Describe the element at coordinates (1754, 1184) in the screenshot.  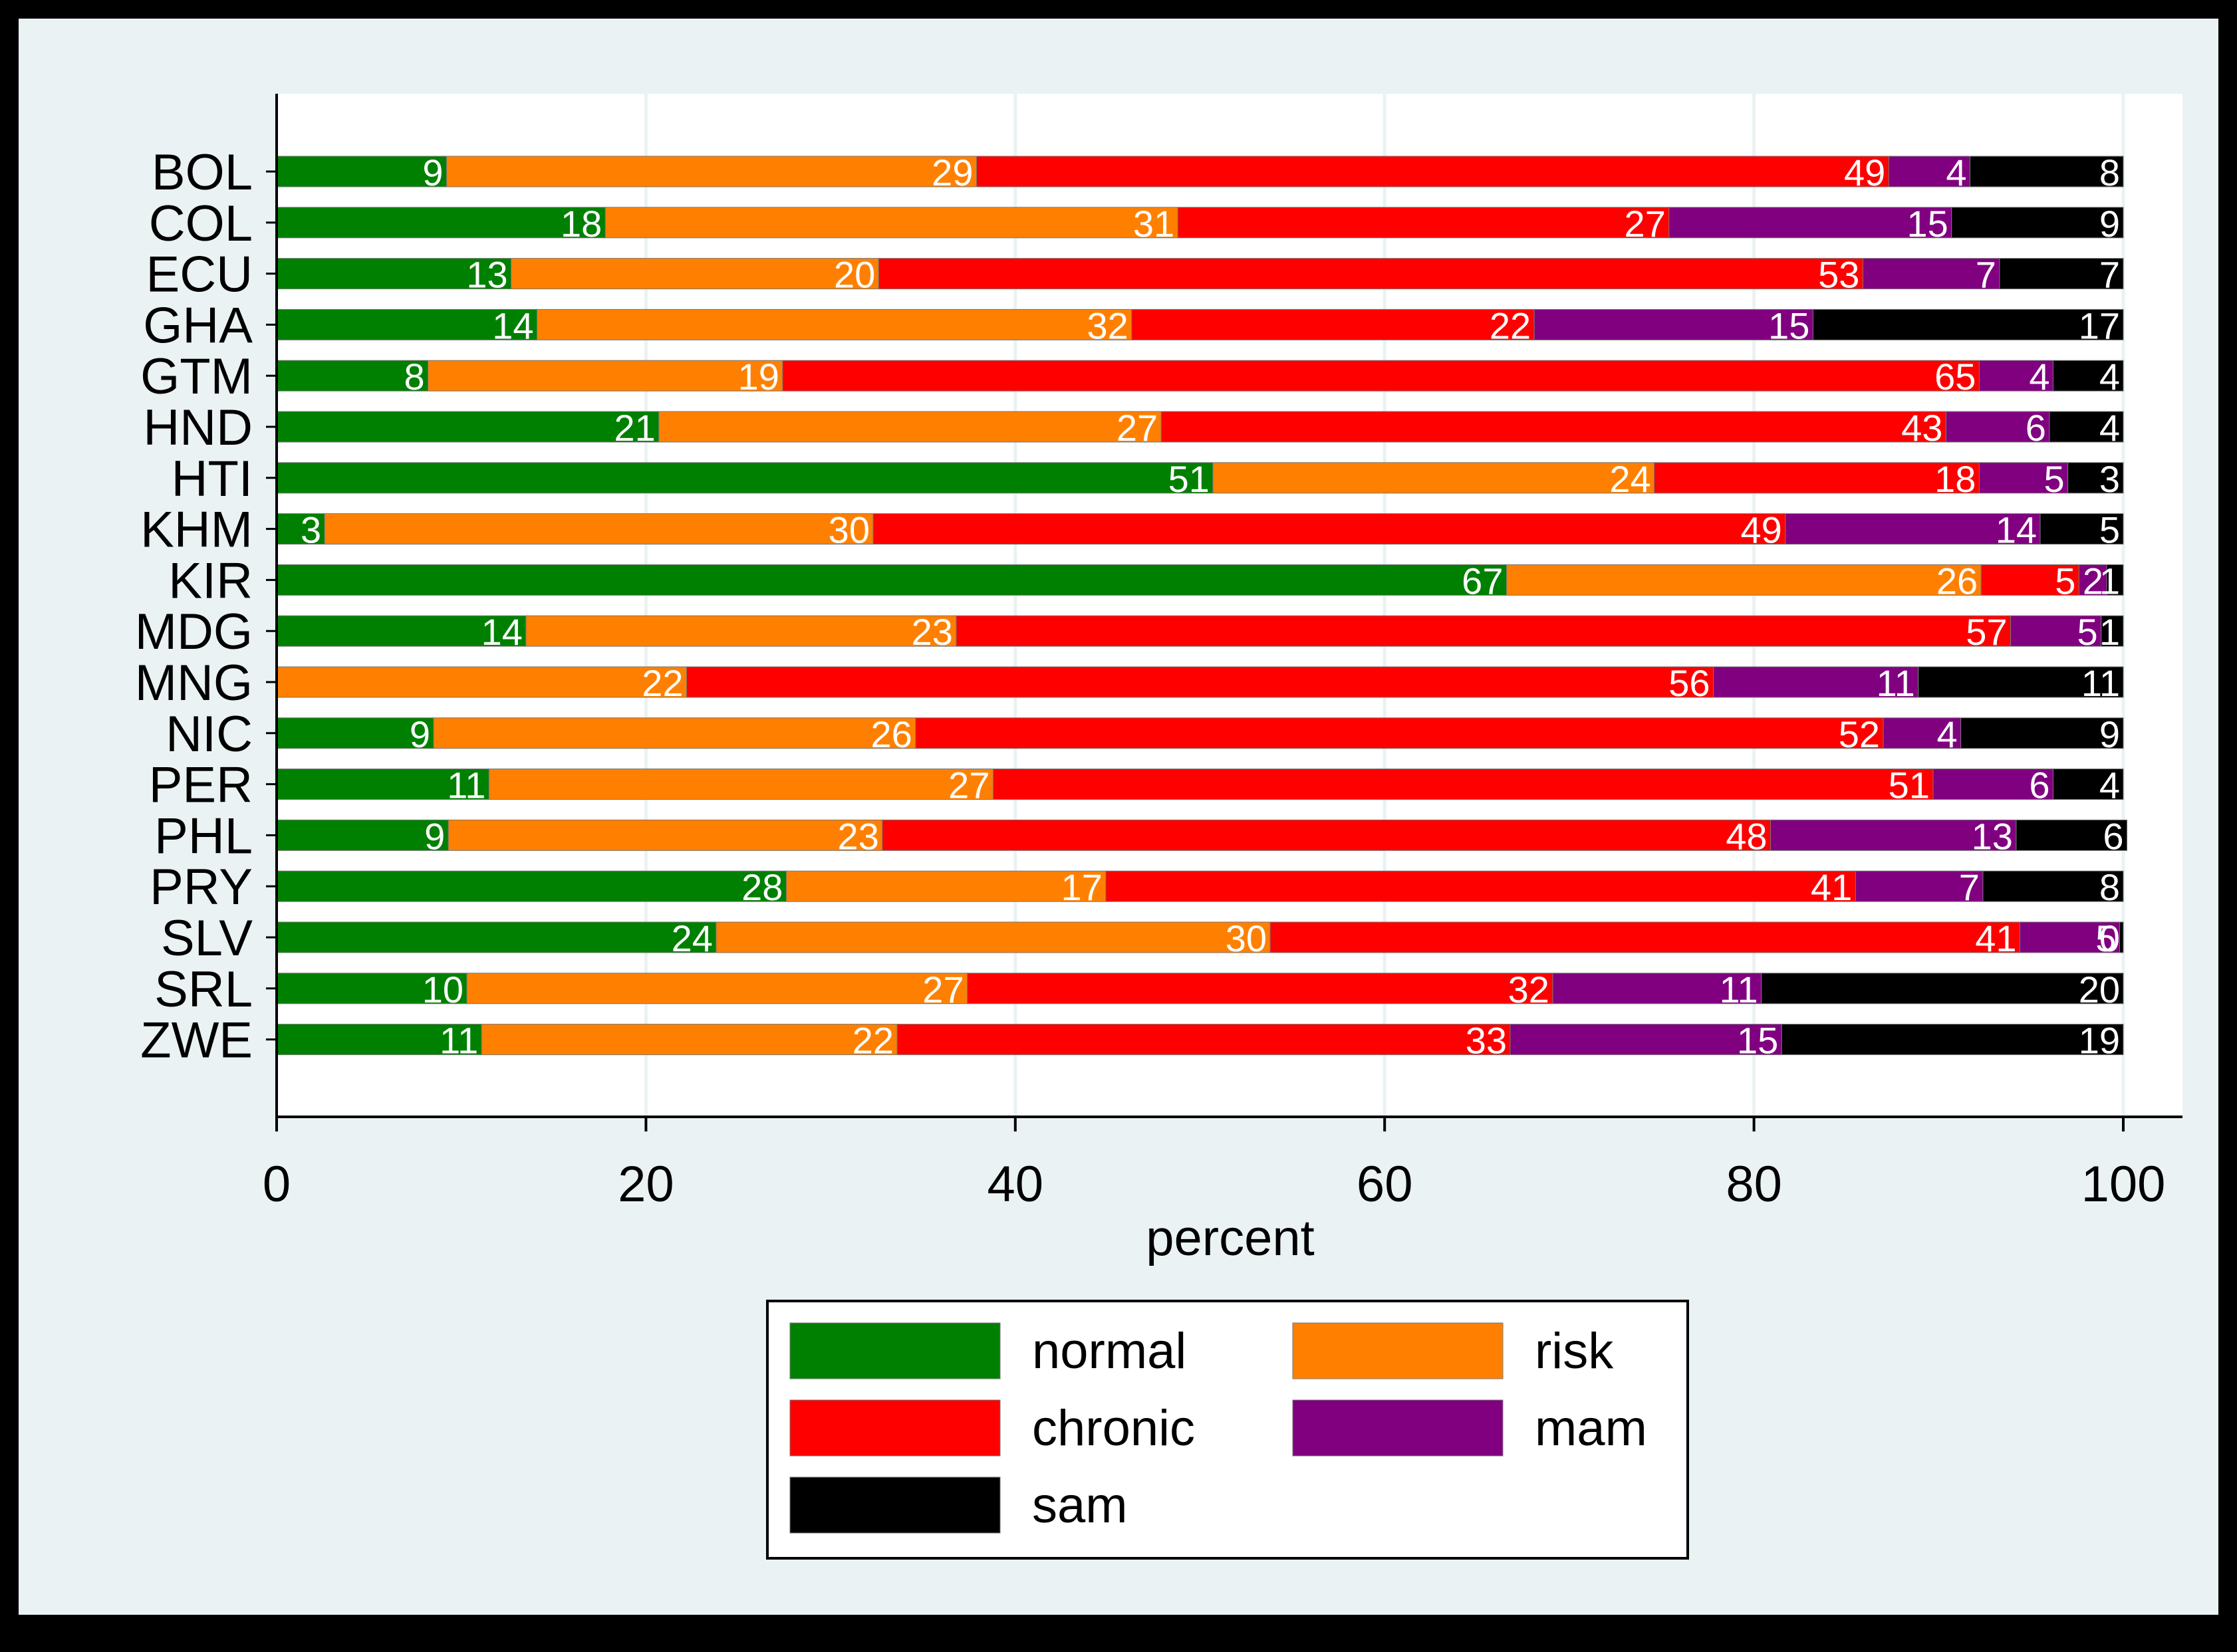
I see `x-tick-label-80: 80` at that location.